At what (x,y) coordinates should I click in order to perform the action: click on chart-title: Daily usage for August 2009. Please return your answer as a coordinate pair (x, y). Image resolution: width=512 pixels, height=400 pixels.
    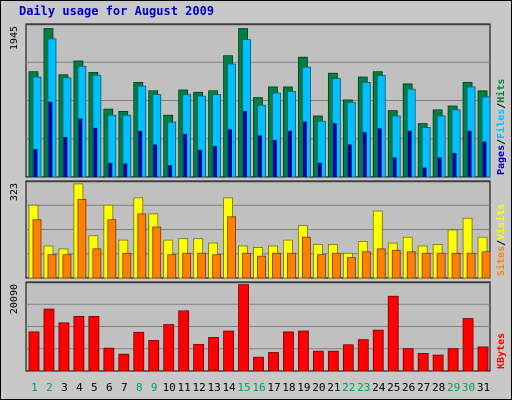
    Looking at the image, I should click on (117, 11).